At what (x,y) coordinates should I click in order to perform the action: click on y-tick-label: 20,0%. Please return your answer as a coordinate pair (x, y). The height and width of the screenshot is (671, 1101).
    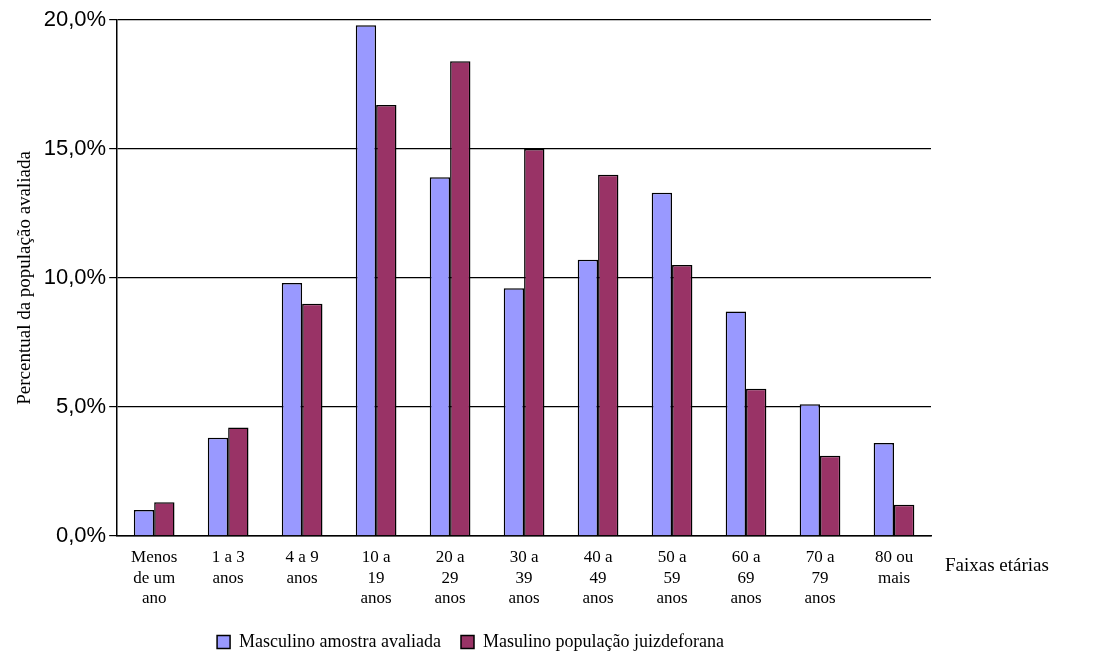
    Looking at the image, I should click on (75, 19).